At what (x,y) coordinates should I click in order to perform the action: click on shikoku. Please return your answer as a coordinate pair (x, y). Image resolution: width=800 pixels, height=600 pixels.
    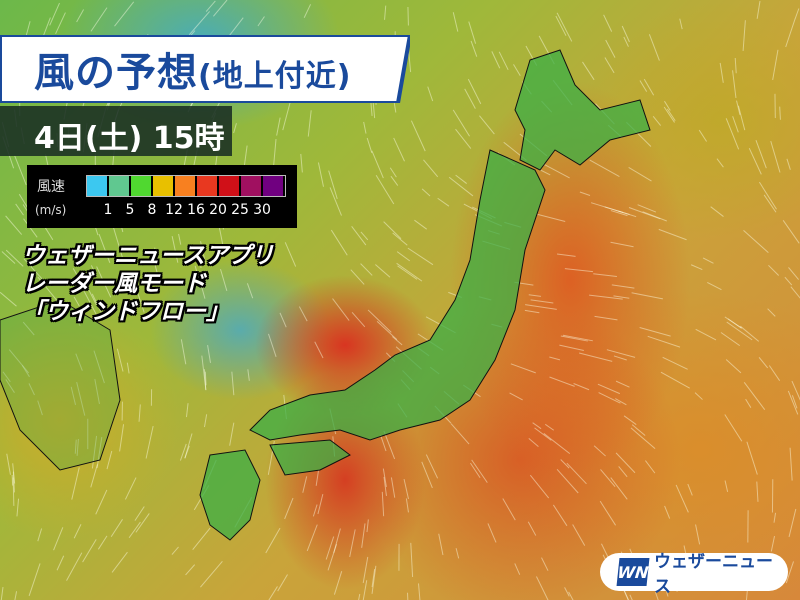
    Looking at the image, I should click on (310, 457).